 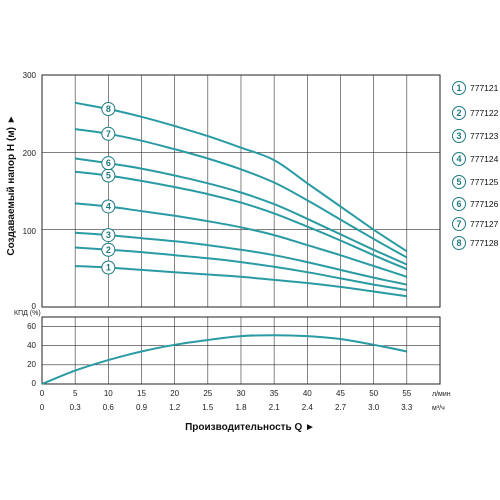 What do you see at coordinates (42, 393) in the screenshot?
I see `x-tick-lpm: 0` at bounding box center [42, 393].